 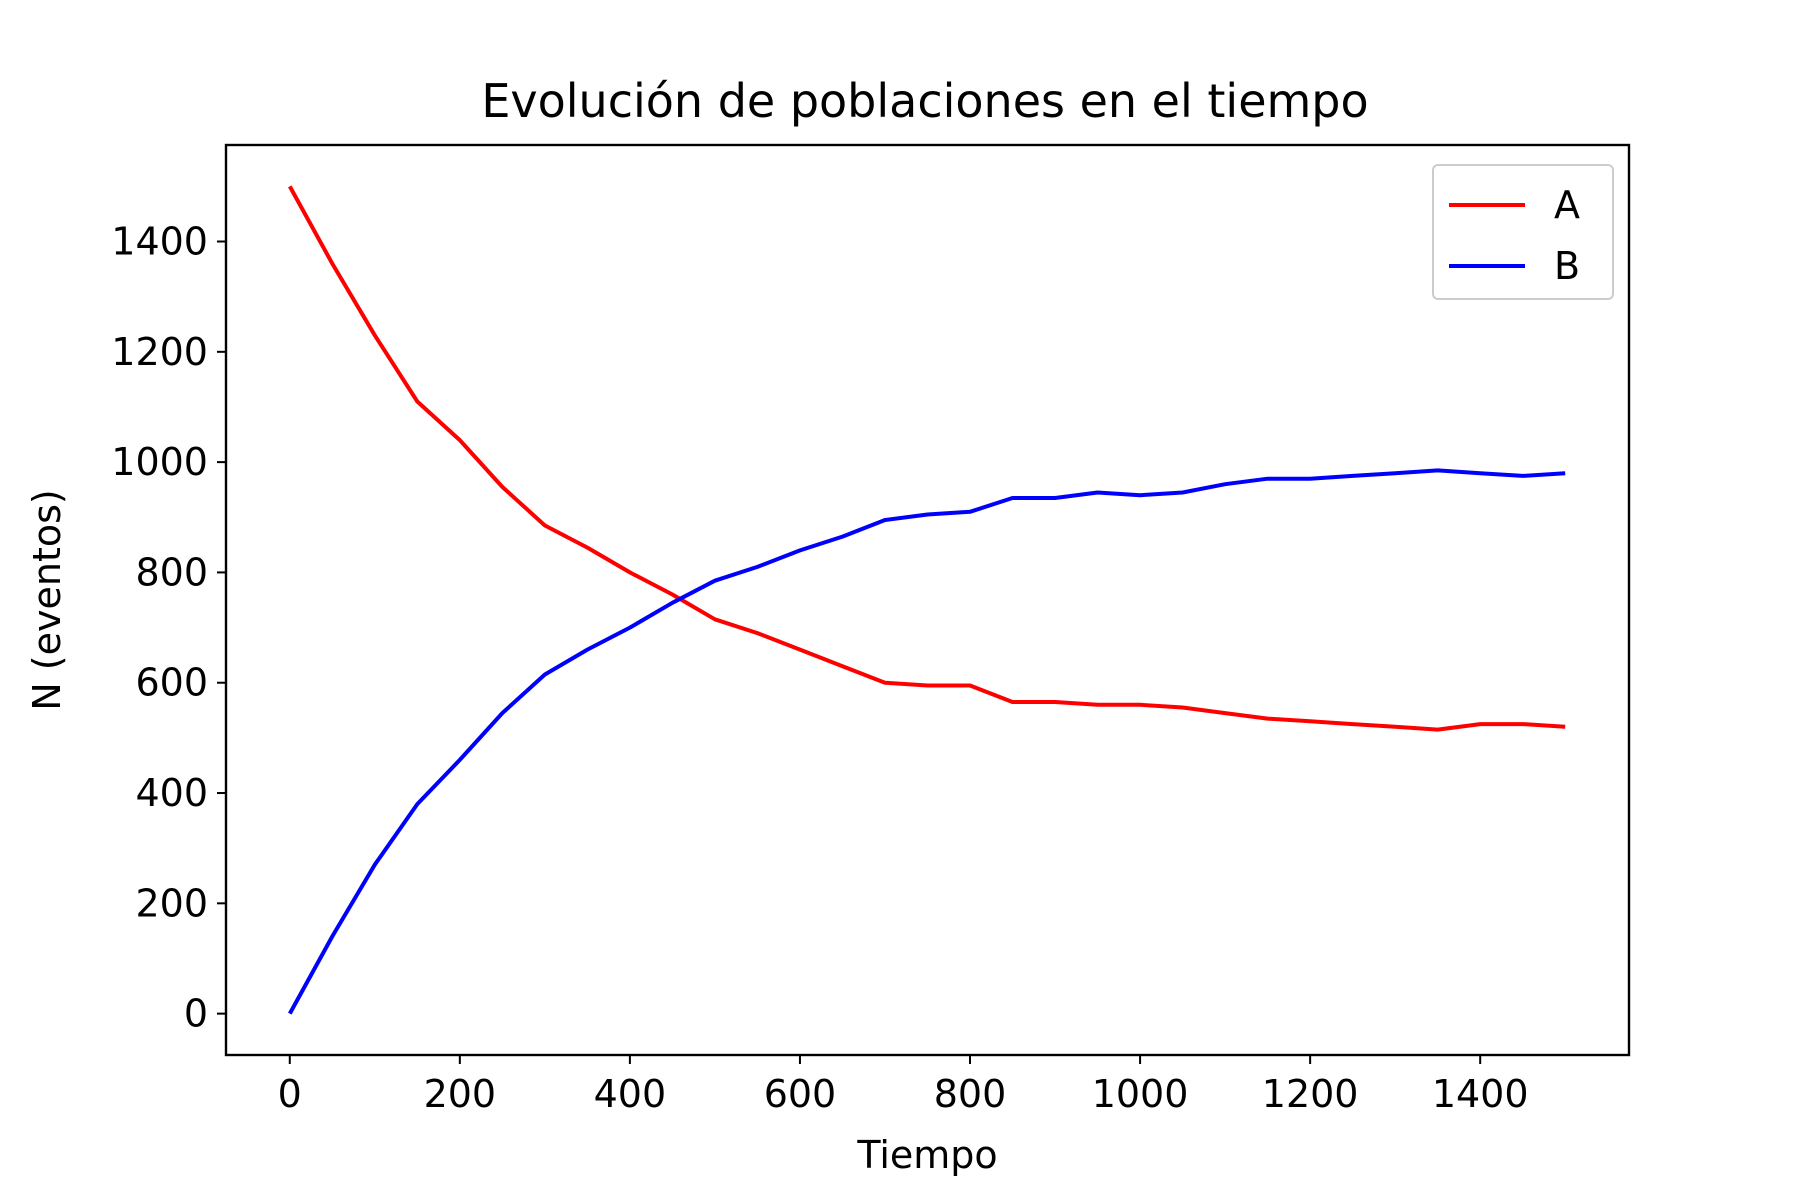 I want to click on y-tick-label: 400, so click(x=171, y=793).